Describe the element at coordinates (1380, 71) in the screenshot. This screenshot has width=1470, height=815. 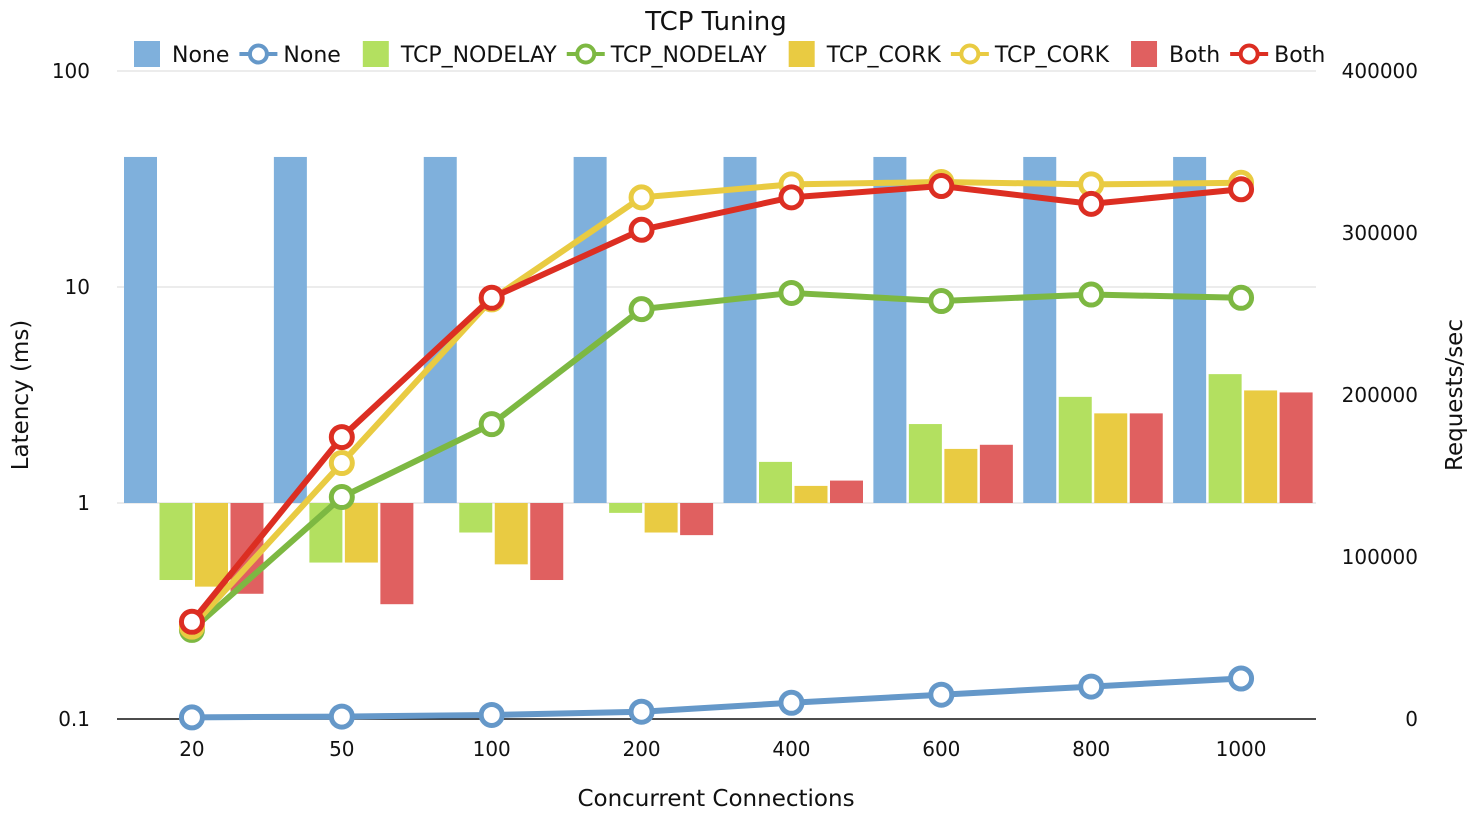
I see `y-right-tick-label: 400000` at that location.